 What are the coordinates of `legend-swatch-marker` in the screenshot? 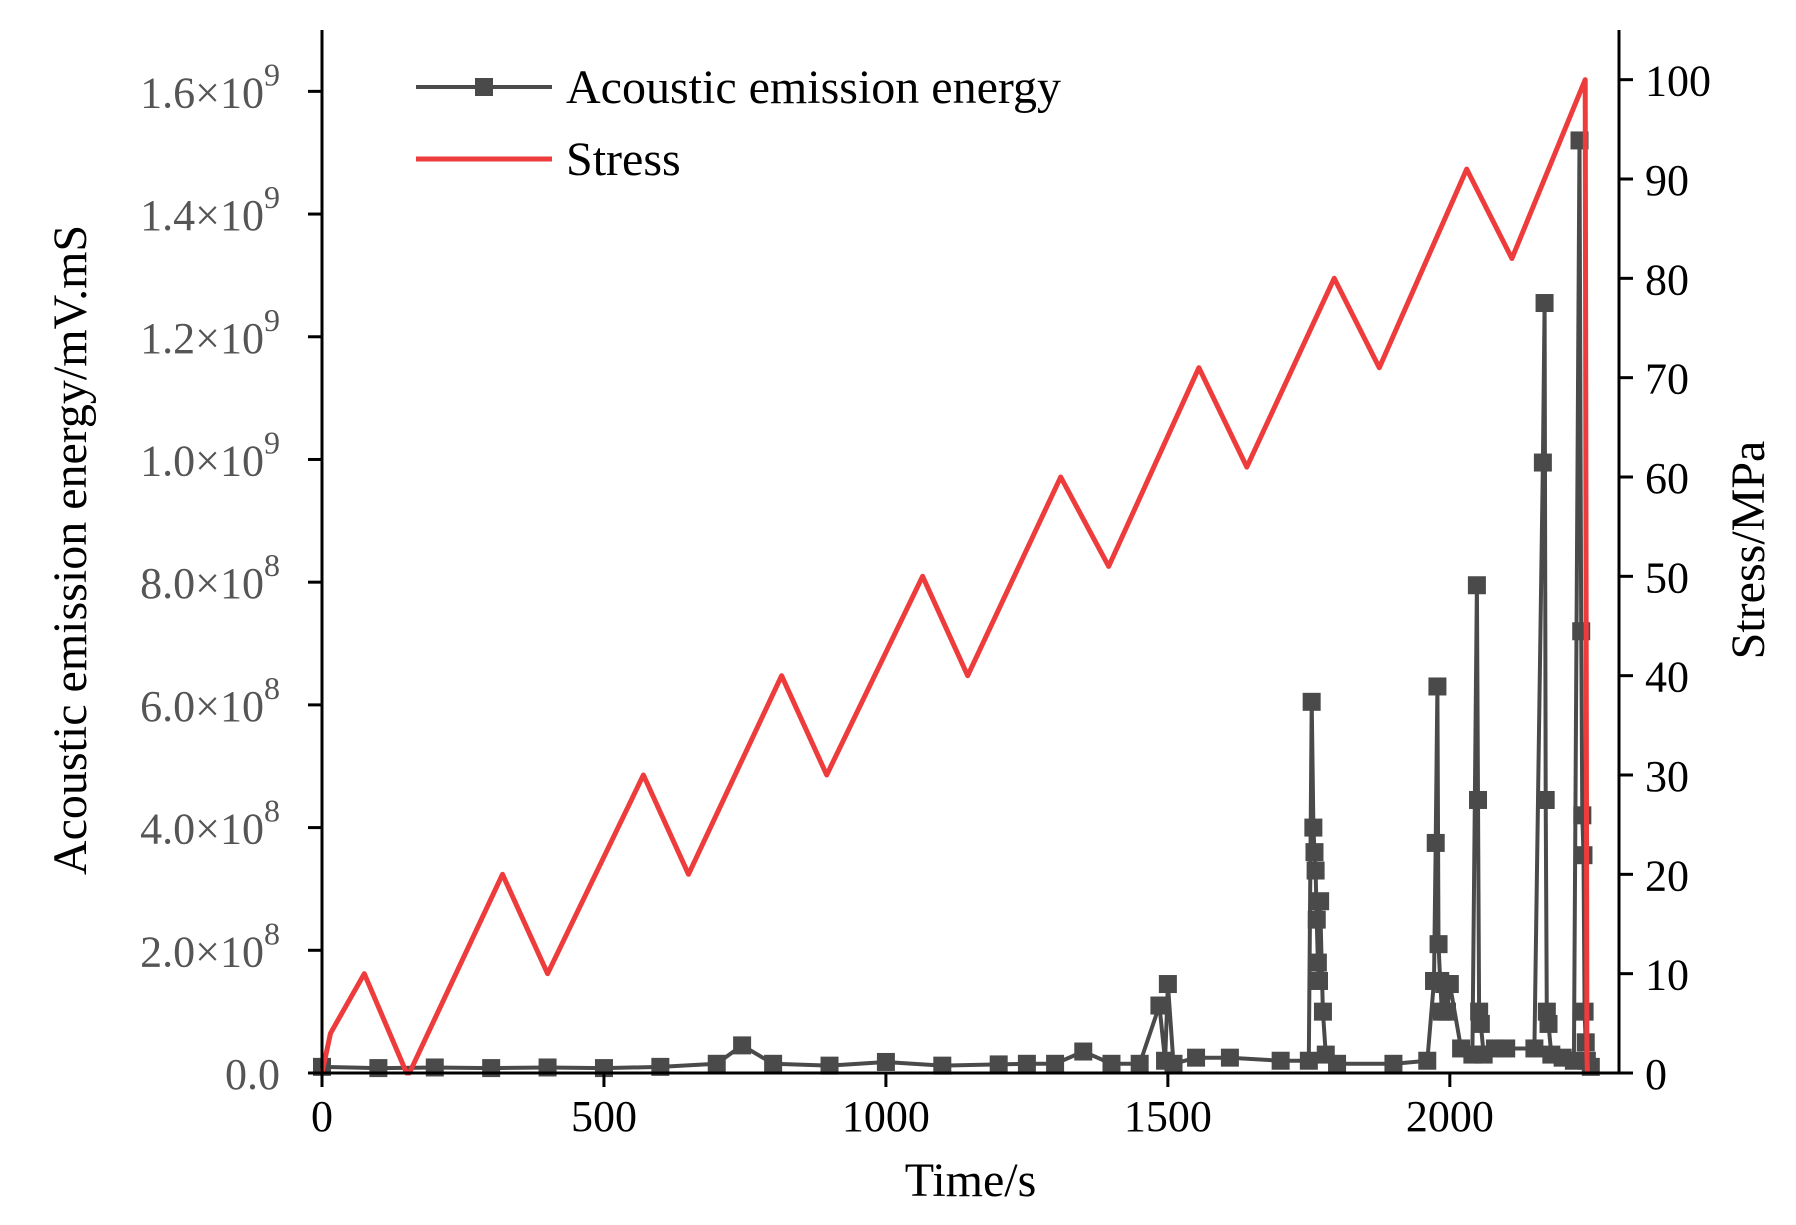 It's located at (484, 87).